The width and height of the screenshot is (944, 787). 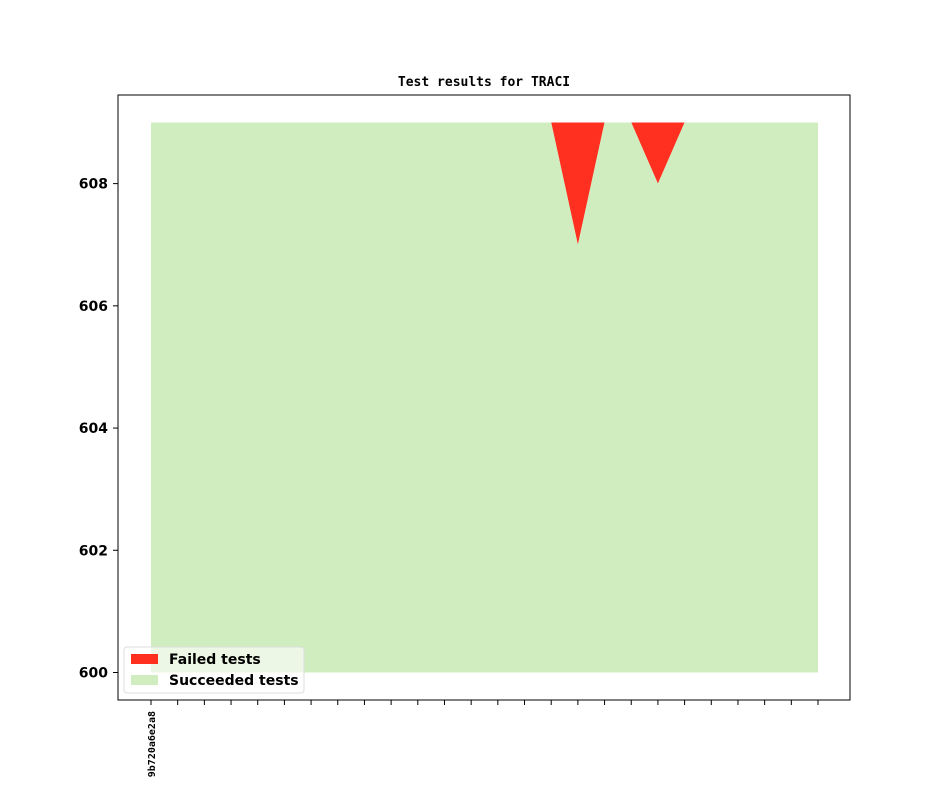 What do you see at coordinates (144, 659) in the screenshot?
I see `legend-swatch-failed` at bounding box center [144, 659].